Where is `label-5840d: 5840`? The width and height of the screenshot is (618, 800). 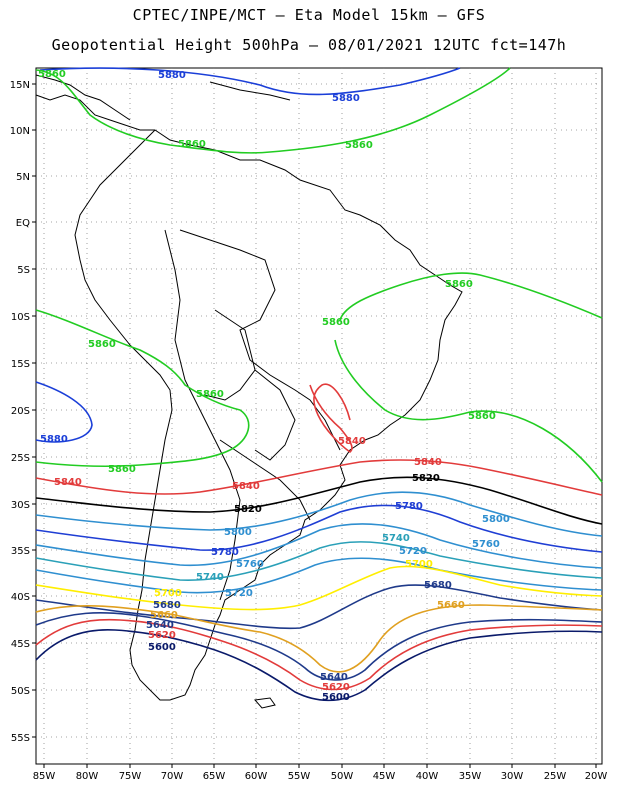 label-5840d: 5840 is located at coordinates (68, 482).